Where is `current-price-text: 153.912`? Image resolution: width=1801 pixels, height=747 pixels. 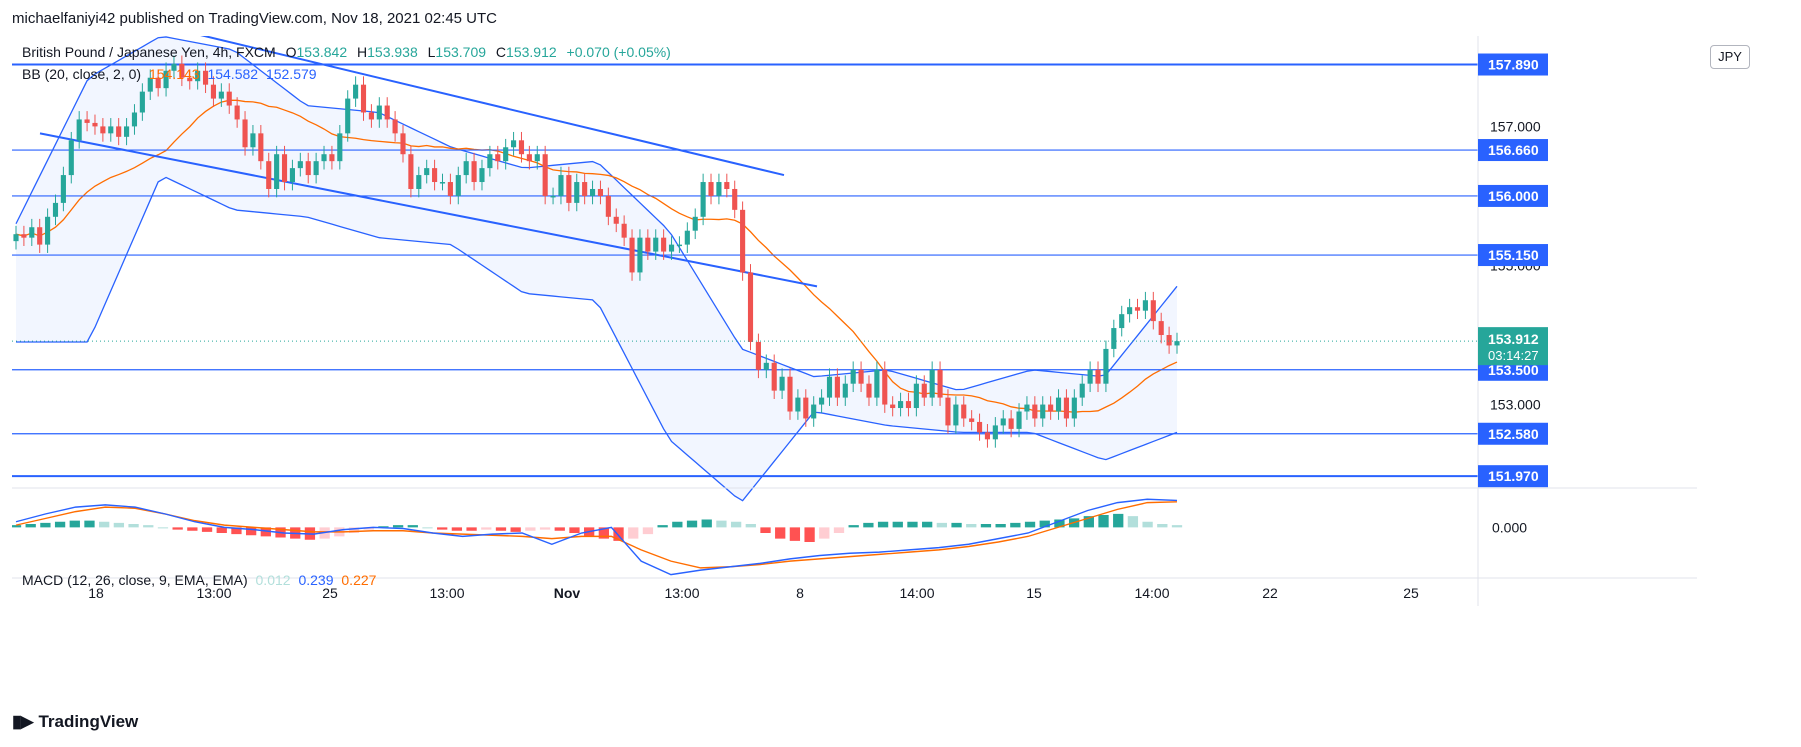 current-price-text: 153.912 is located at coordinates (1513, 339).